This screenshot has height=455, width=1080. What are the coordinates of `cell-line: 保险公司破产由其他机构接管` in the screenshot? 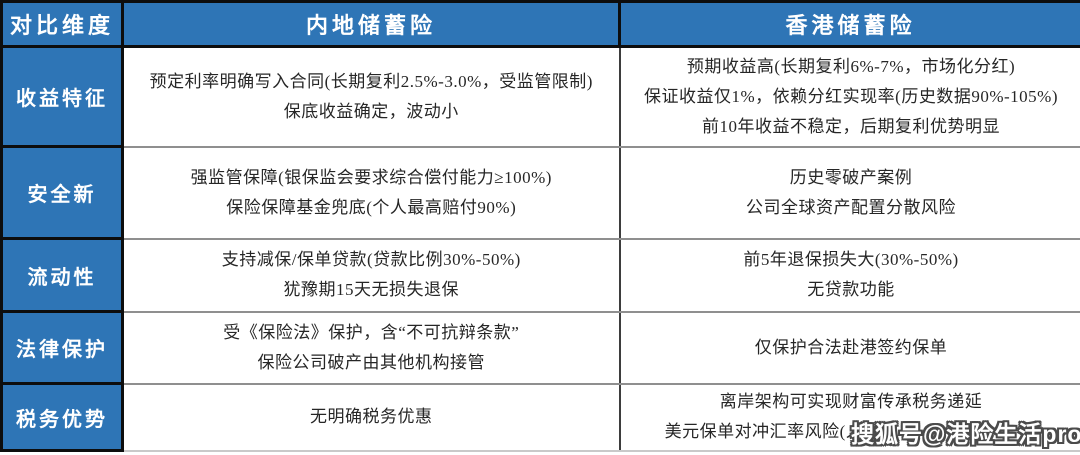 It's located at (371, 362).